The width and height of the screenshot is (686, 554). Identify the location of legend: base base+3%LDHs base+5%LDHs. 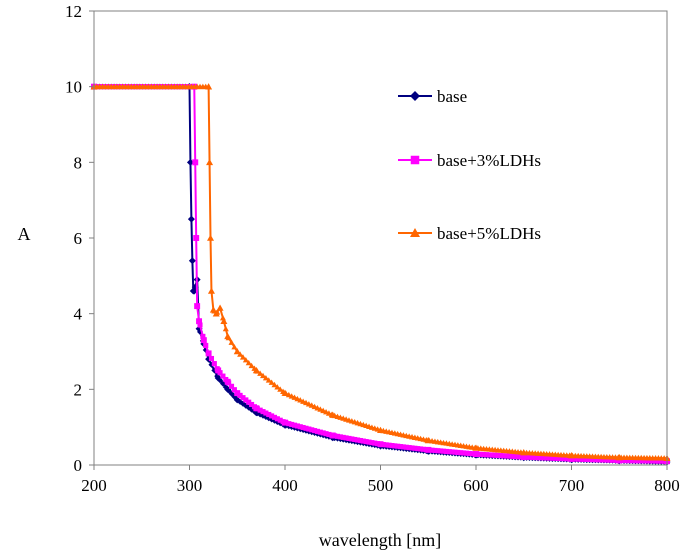
(469, 165).